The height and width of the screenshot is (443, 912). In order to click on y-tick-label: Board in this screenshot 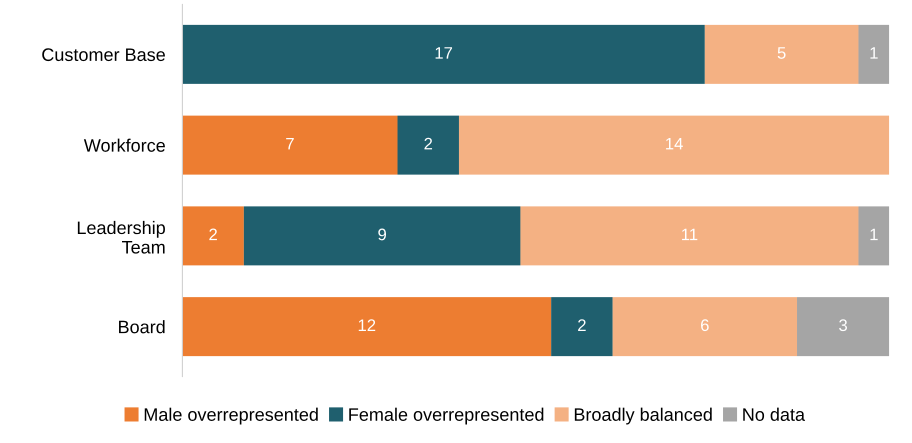, I will do `click(142, 327)`.